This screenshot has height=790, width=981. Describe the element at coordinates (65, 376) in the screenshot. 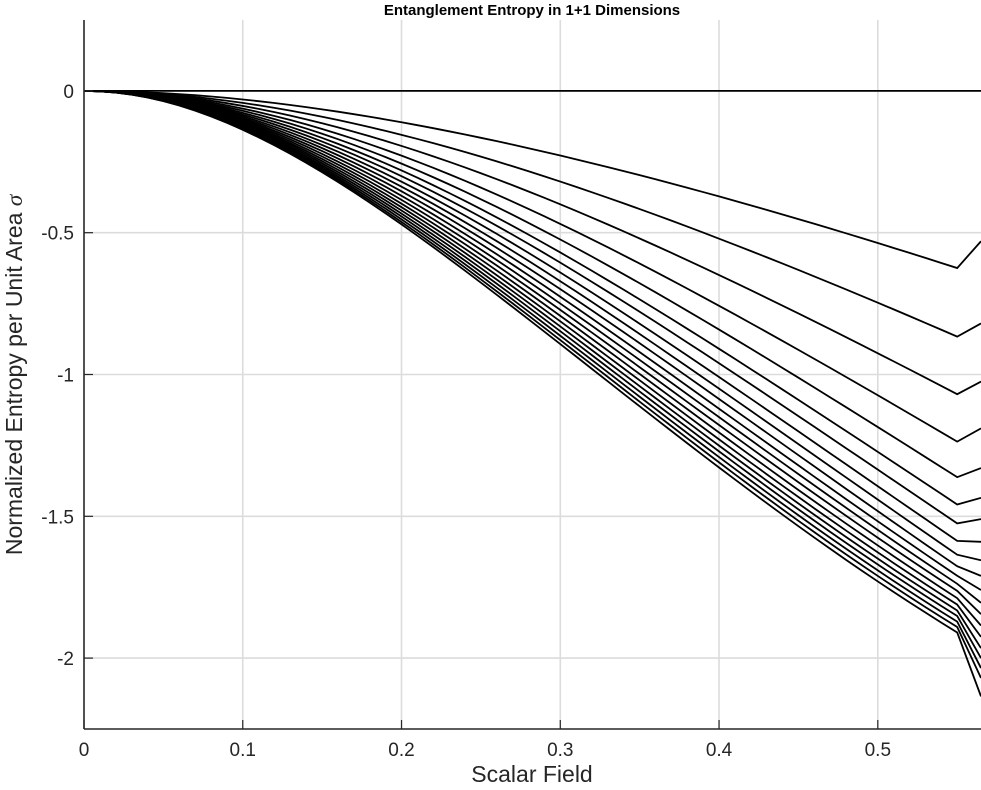

I see `y-tick-label-2: -1` at that location.